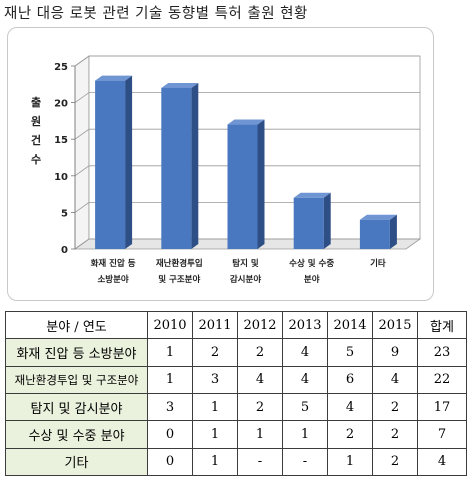 The image size is (474, 480). I want to click on row-label: 탐지 및 감시분야, so click(76, 407).